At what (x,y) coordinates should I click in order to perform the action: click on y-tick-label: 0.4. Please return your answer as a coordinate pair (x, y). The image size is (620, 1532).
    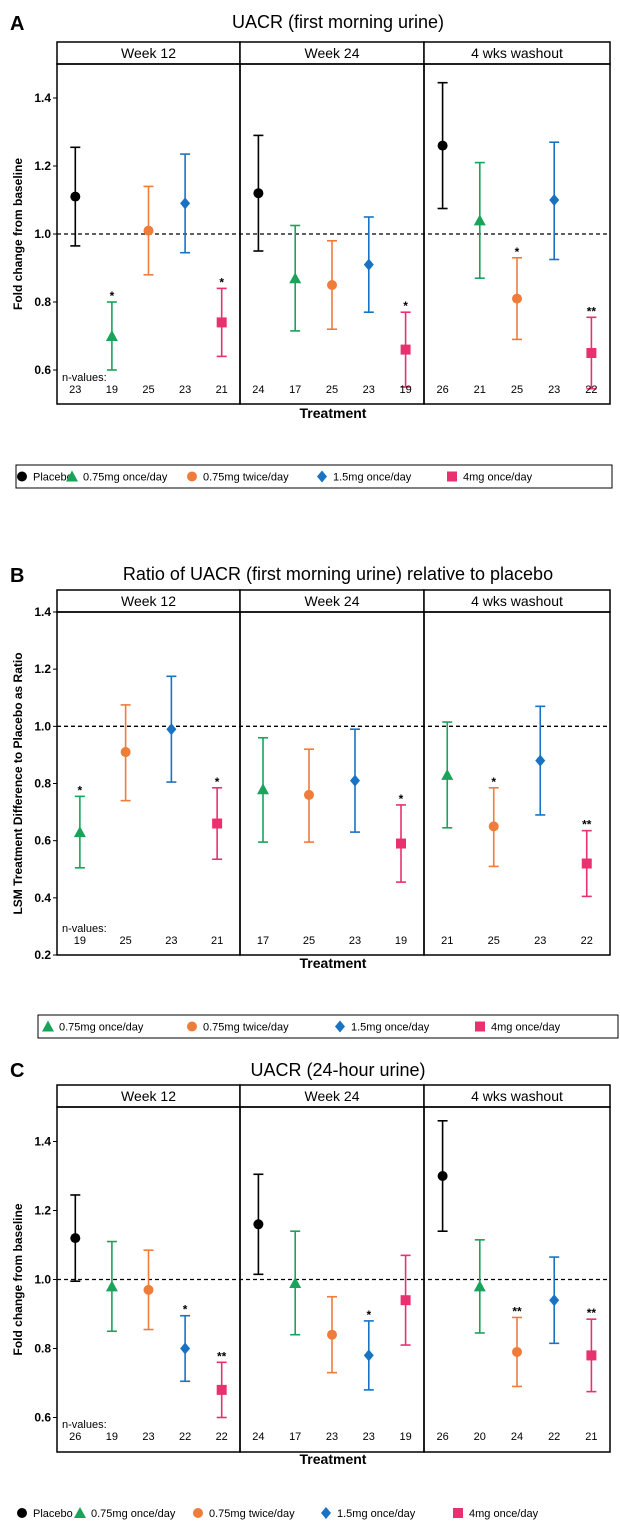
    Looking at the image, I should click on (42, 898).